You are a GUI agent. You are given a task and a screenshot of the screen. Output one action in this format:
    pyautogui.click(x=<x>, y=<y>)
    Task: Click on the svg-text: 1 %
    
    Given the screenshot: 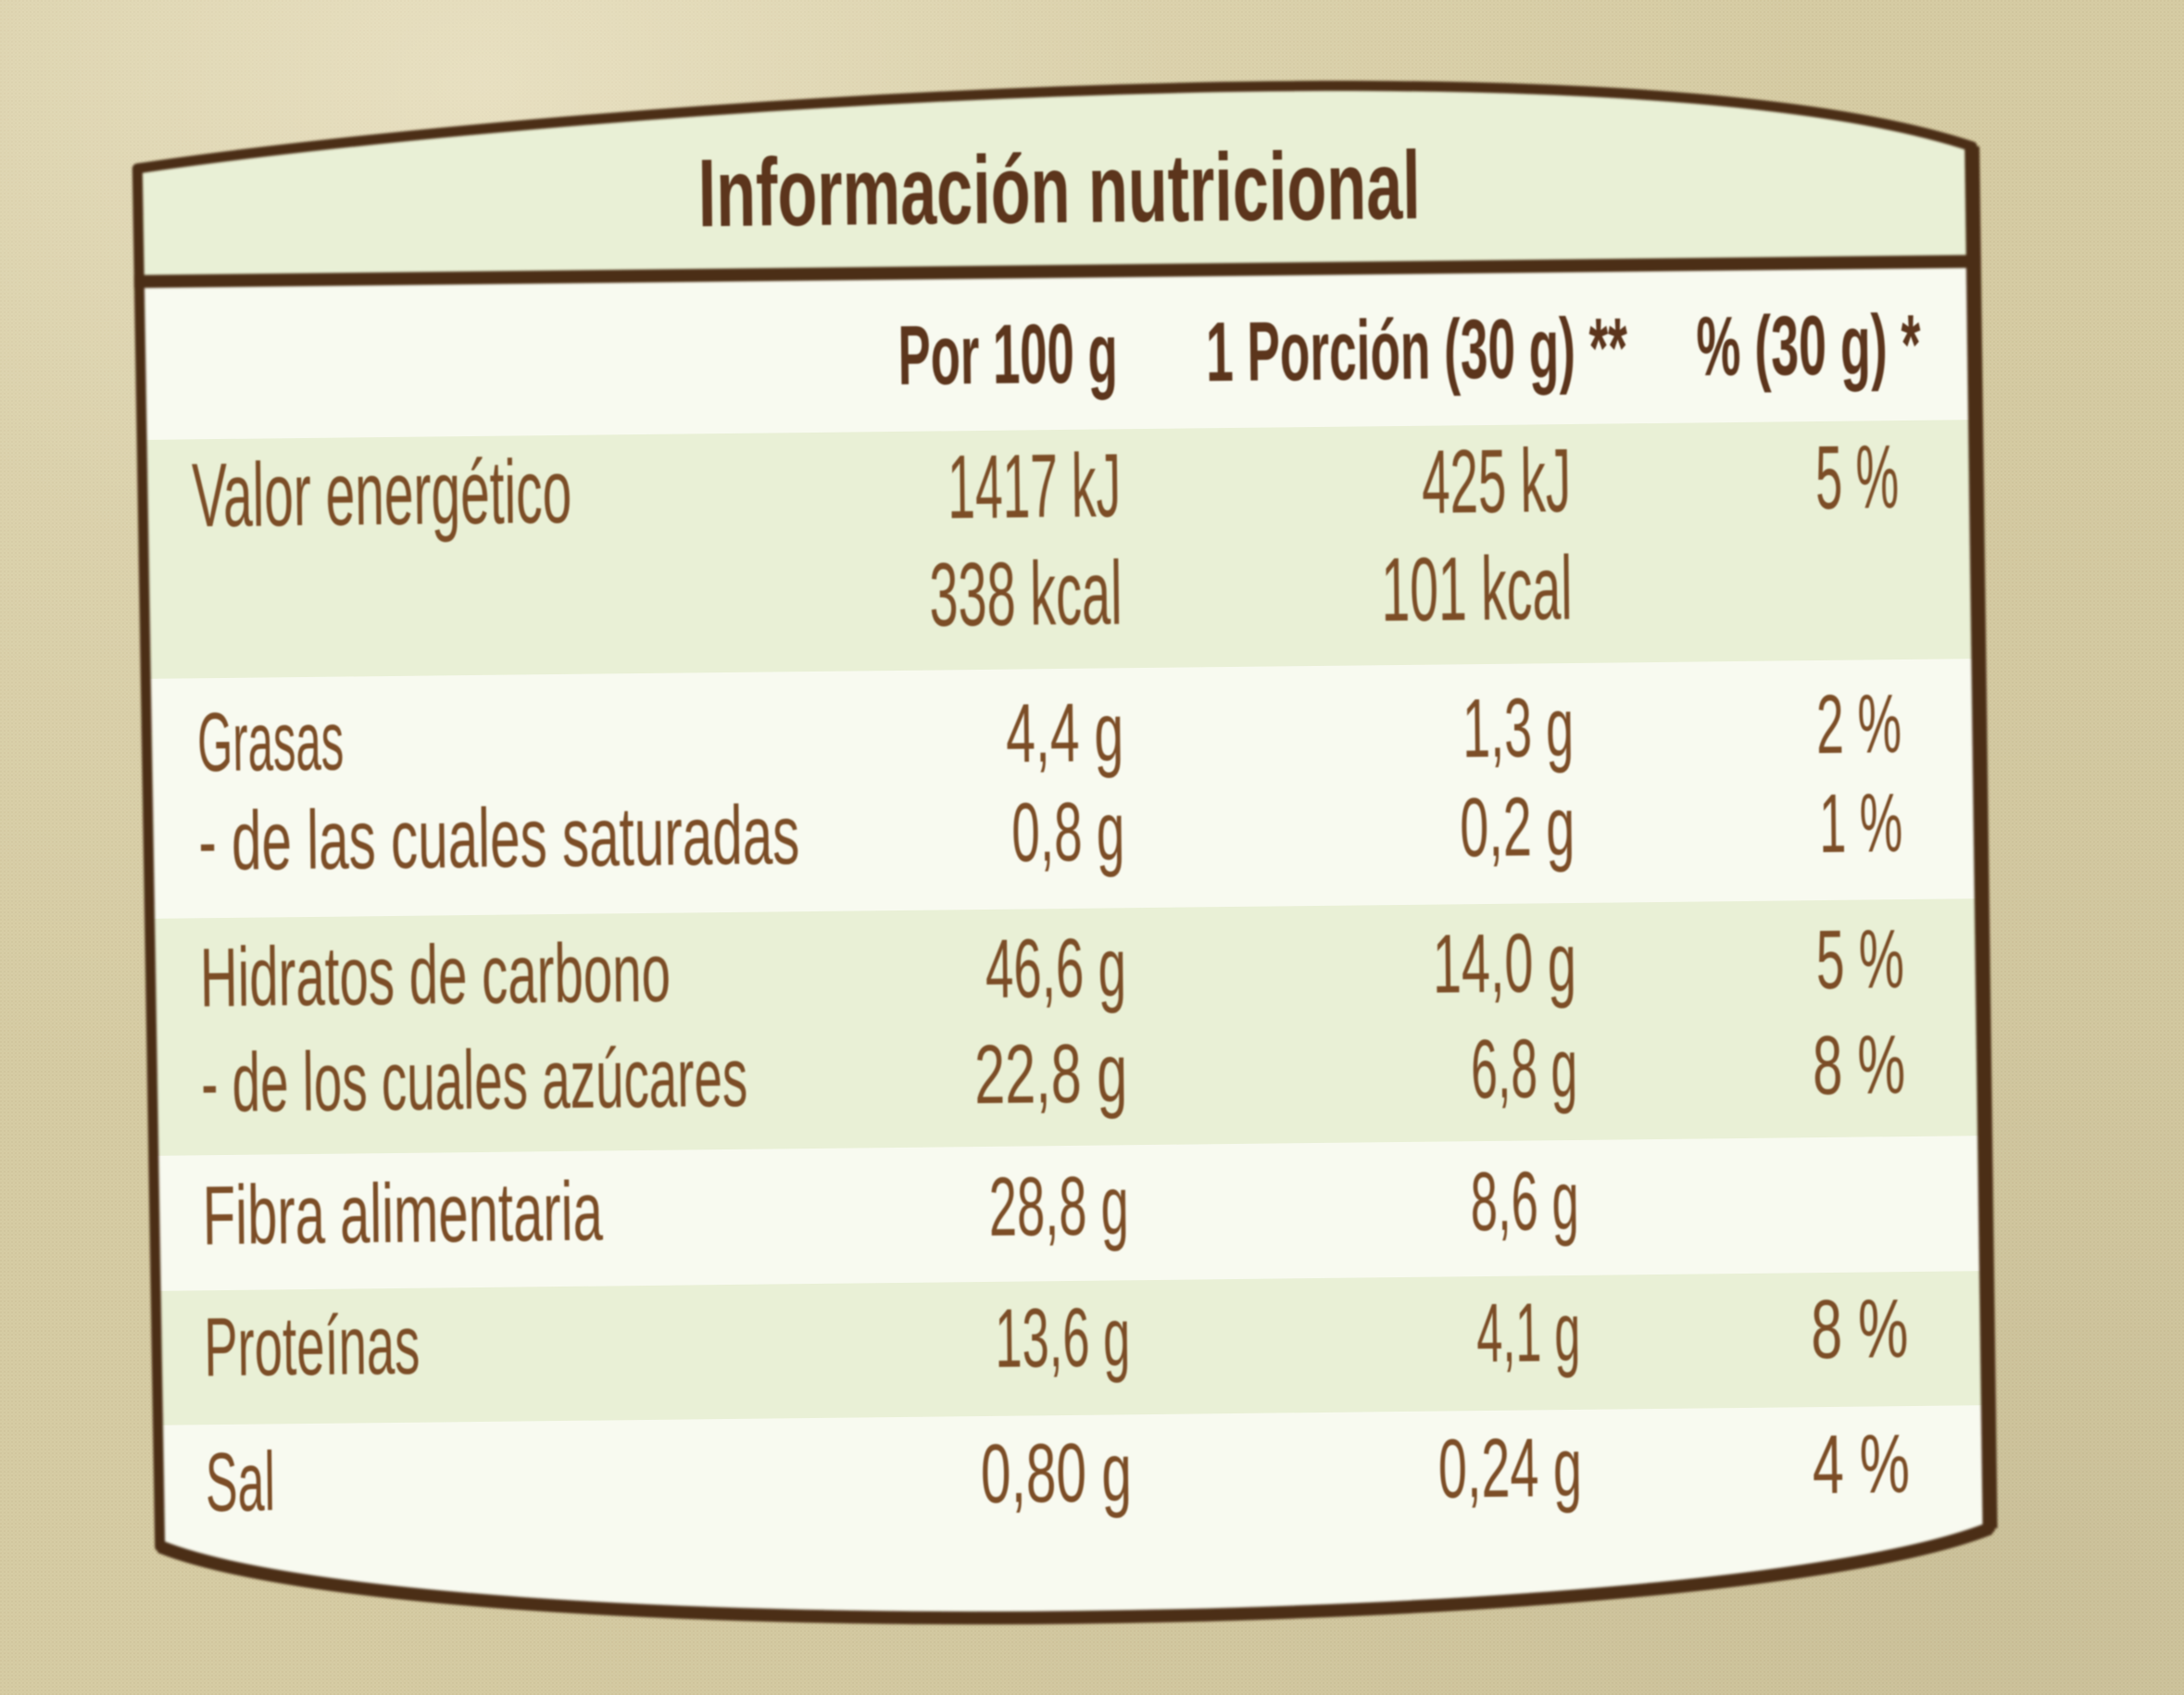 What is the action you would take?
    pyautogui.click(x=1861, y=824)
    